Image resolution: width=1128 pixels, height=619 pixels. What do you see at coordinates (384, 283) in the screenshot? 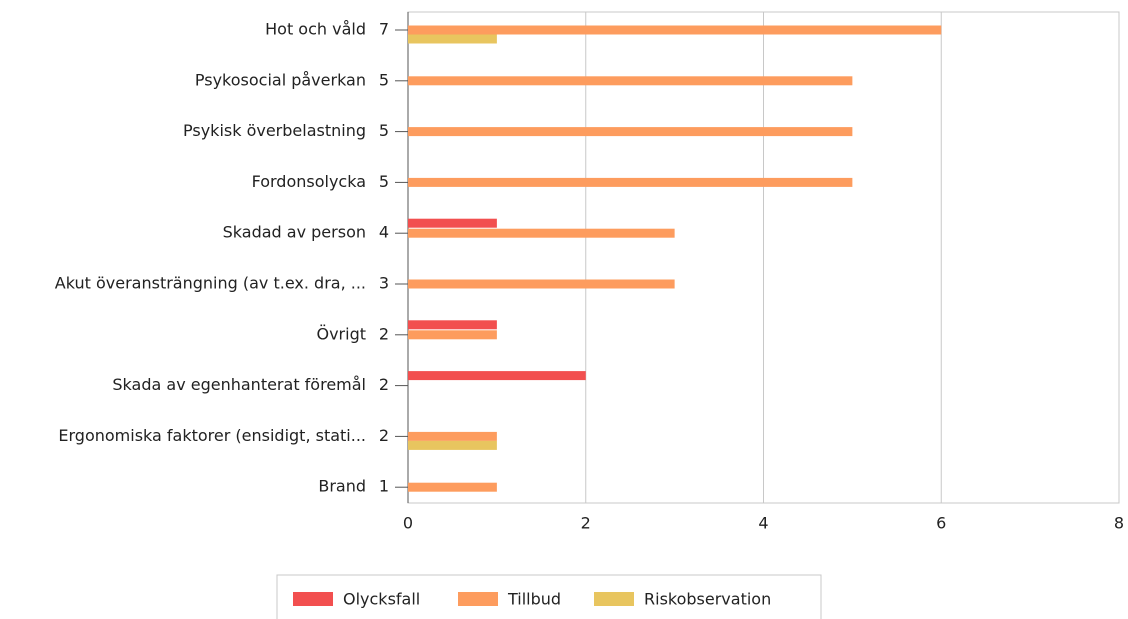
I see `total-label: 3` at bounding box center [384, 283].